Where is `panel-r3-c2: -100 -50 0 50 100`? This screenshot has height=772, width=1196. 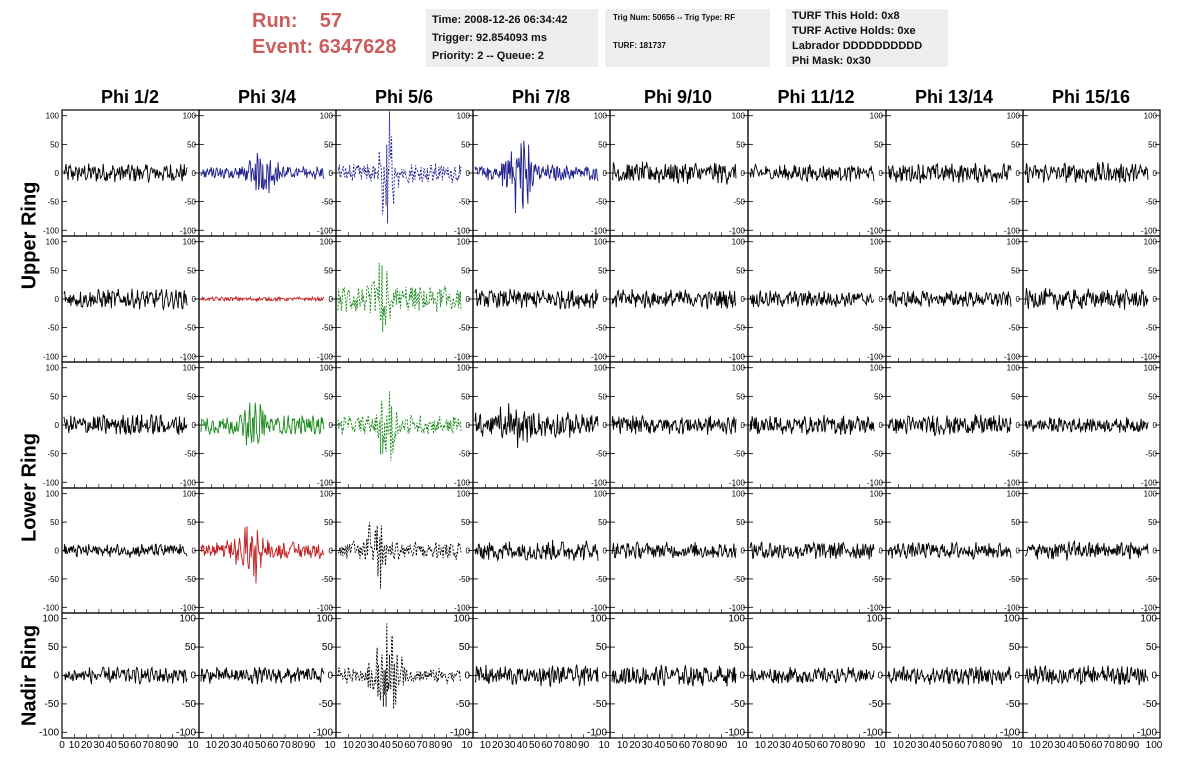 panel-r3-c2: -100 -50 0 50 100 is located at coordinates (267, 425).